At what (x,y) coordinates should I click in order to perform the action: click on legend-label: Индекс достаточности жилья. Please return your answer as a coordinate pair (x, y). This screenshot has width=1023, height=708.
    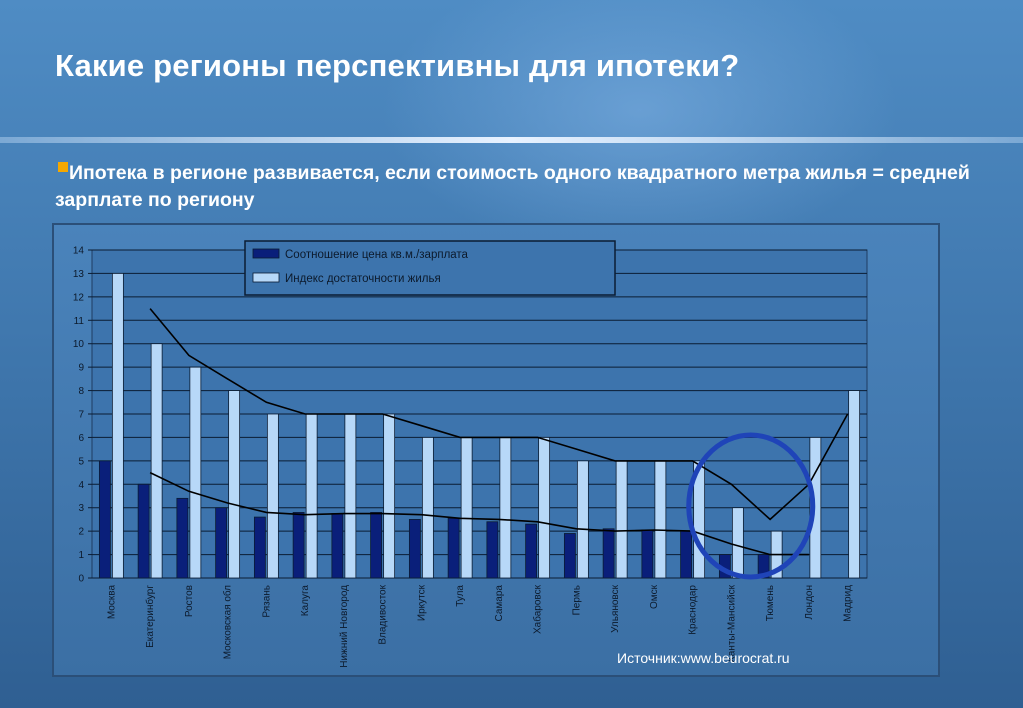
    Looking at the image, I should click on (363, 279).